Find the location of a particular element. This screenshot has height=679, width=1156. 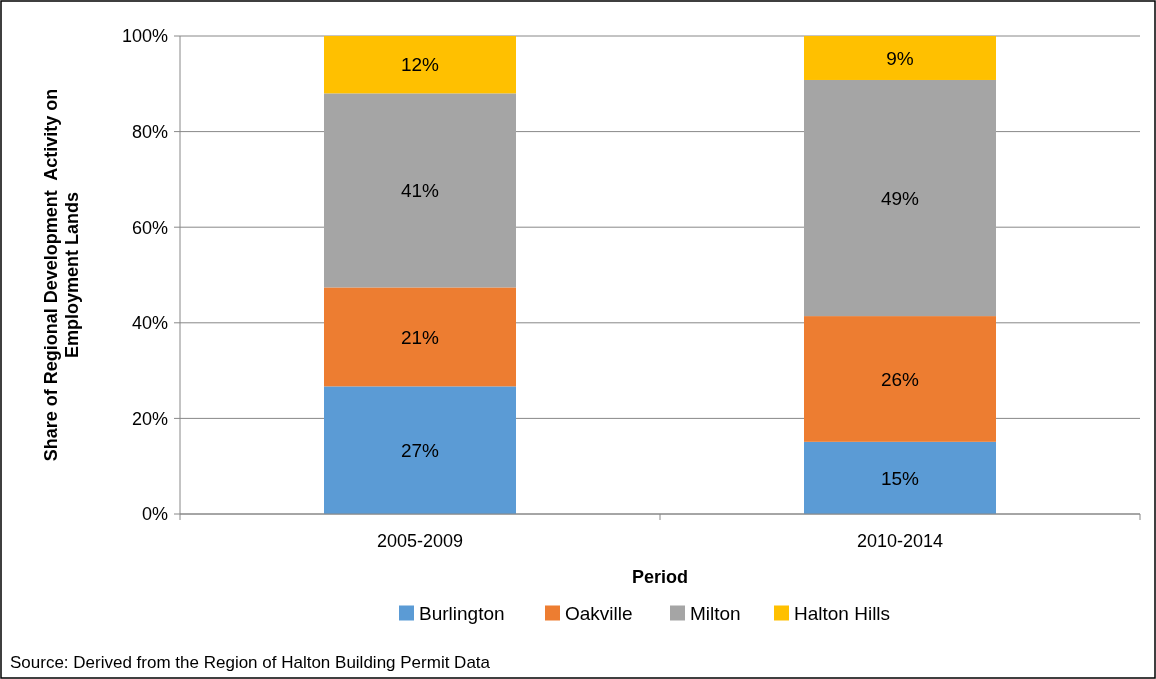

y-tick-label: 20% is located at coordinates (149, 418).